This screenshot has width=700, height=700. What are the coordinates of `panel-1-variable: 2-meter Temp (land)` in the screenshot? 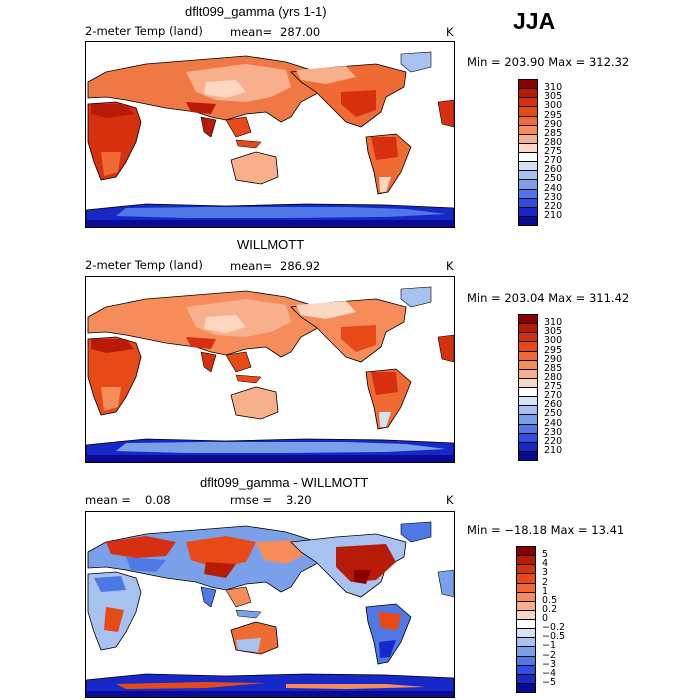 It's located at (144, 31).